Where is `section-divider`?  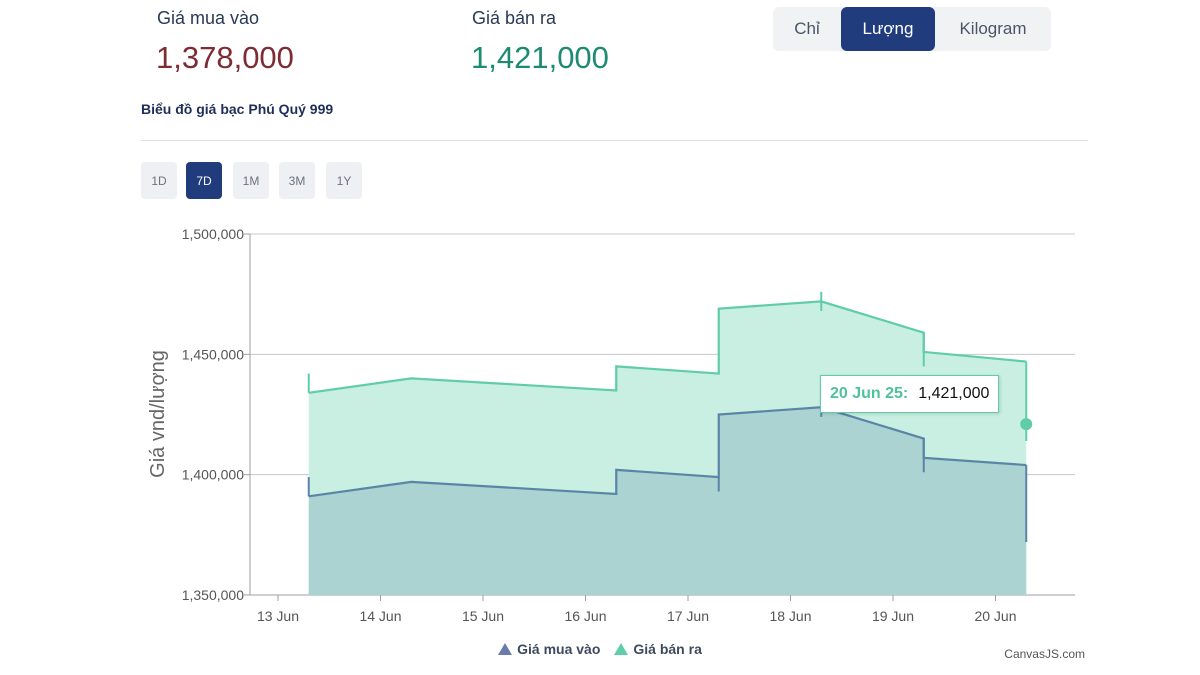 section-divider is located at coordinates (614, 140).